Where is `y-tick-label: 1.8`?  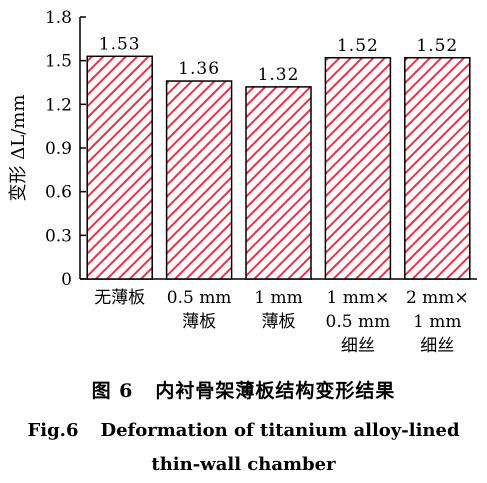
y-tick-label: 1.8 is located at coordinates (58, 18).